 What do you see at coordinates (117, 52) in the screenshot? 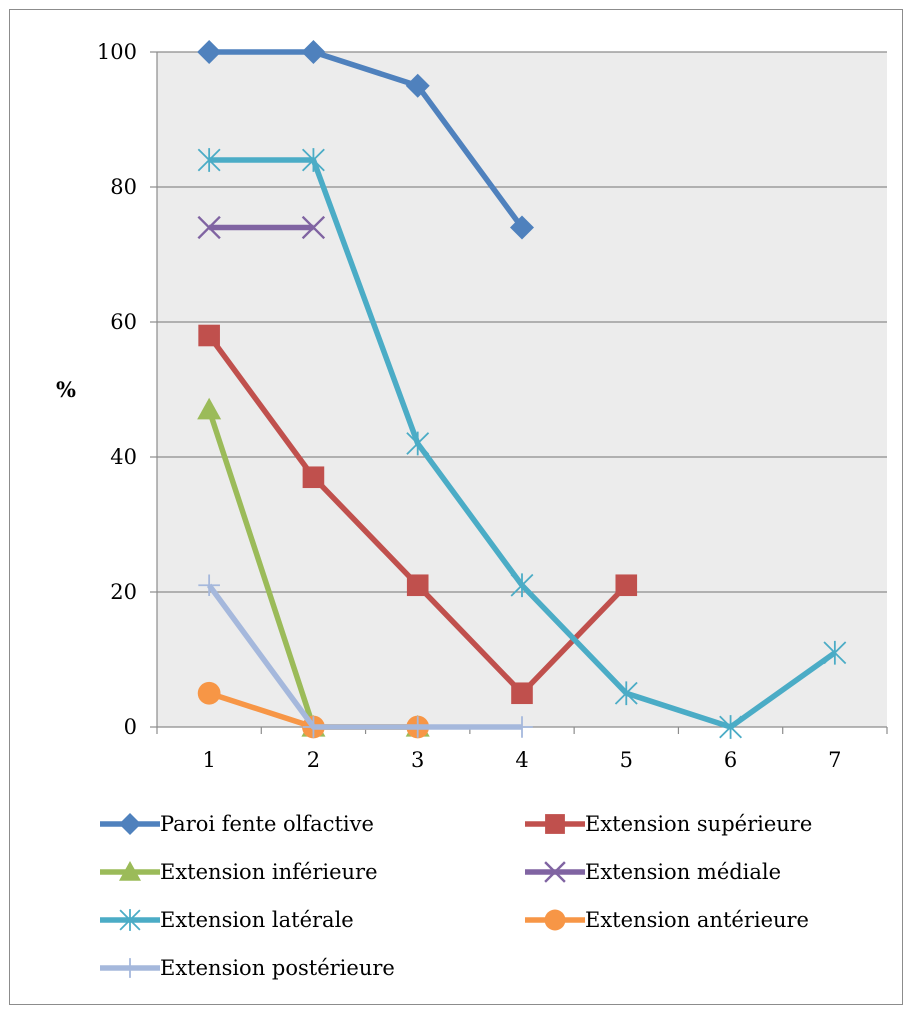
I see `y-tick-label: 100` at bounding box center [117, 52].